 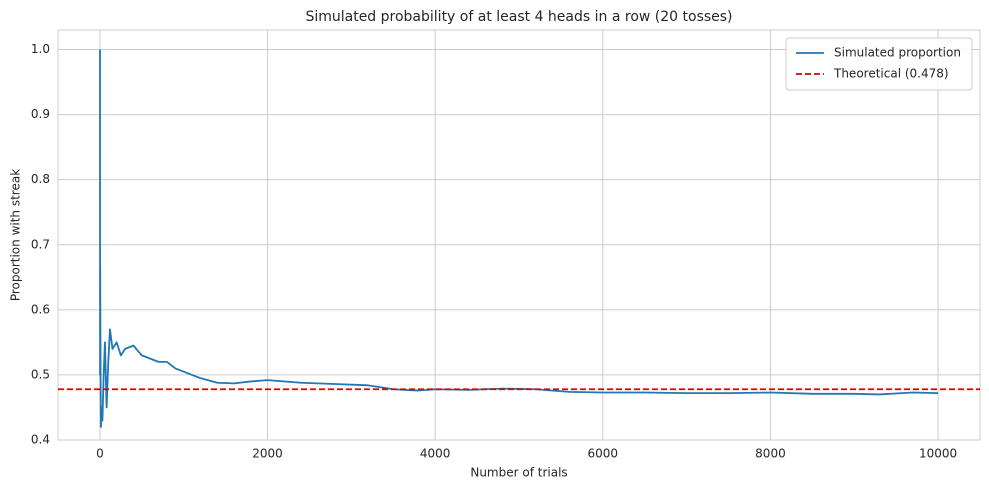 What do you see at coordinates (938, 454) in the screenshot?
I see `x-tick-label: 10000` at bounding box center [938, 454].